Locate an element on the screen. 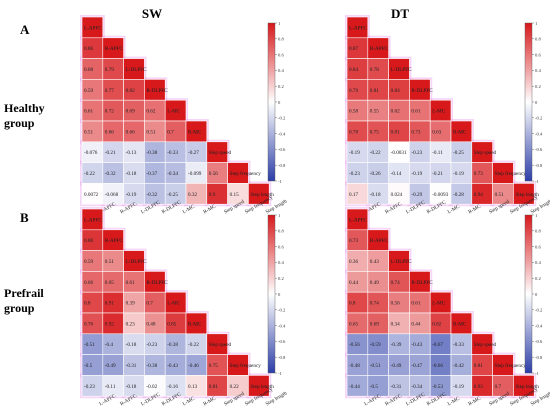 The height and width of the screenshot is (408, 550). cell-value: 0.62 is located at coordinates (395, 112).